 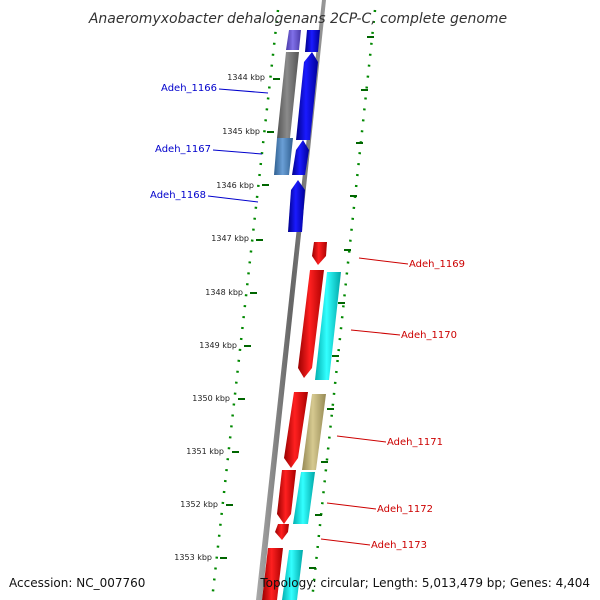 What do you see at coordinates (250, 318) in the screenshot?
I see `scale-ticks` at bounding box center [250, 318].